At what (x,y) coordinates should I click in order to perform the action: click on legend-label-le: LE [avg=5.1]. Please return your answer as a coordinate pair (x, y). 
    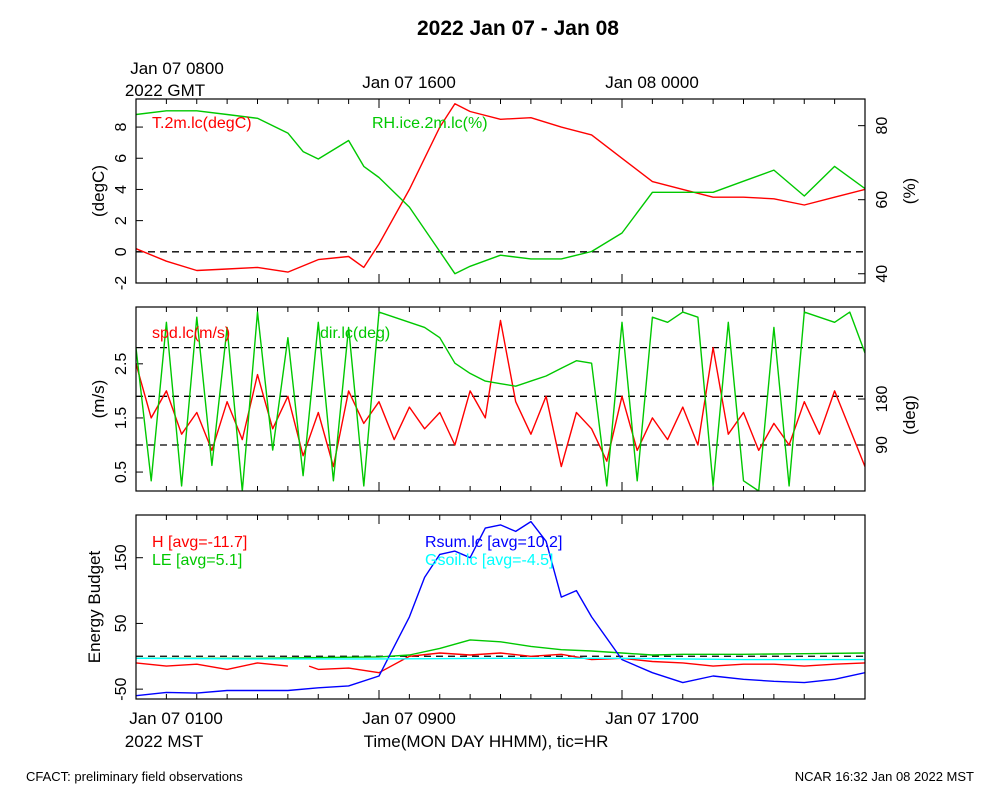
    Looking at the image, I should click on (197, 560).